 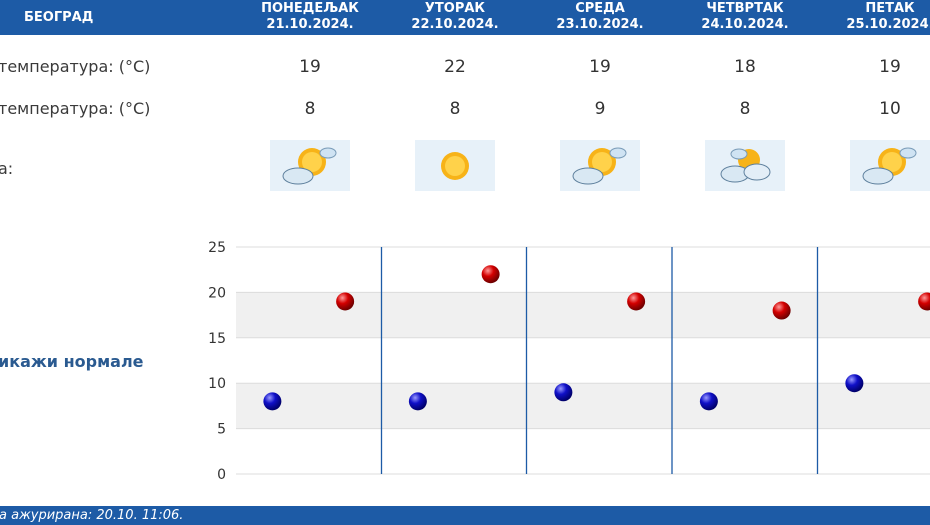 I want to click on max-temp-value: 18, so click(x=745, y=67).